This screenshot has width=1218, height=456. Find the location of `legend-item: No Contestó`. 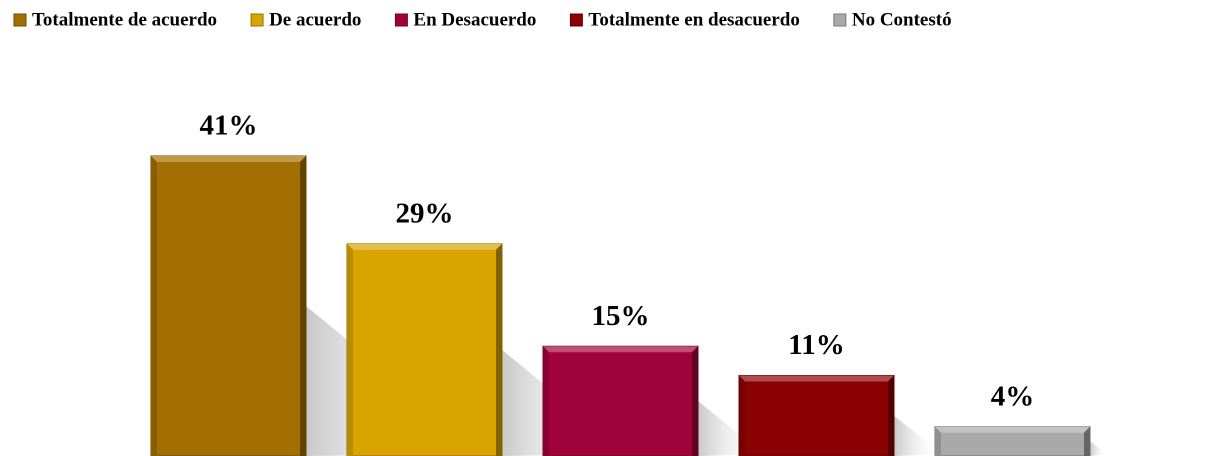

legend-item: No Contestó is located at coordinates (892, 19).